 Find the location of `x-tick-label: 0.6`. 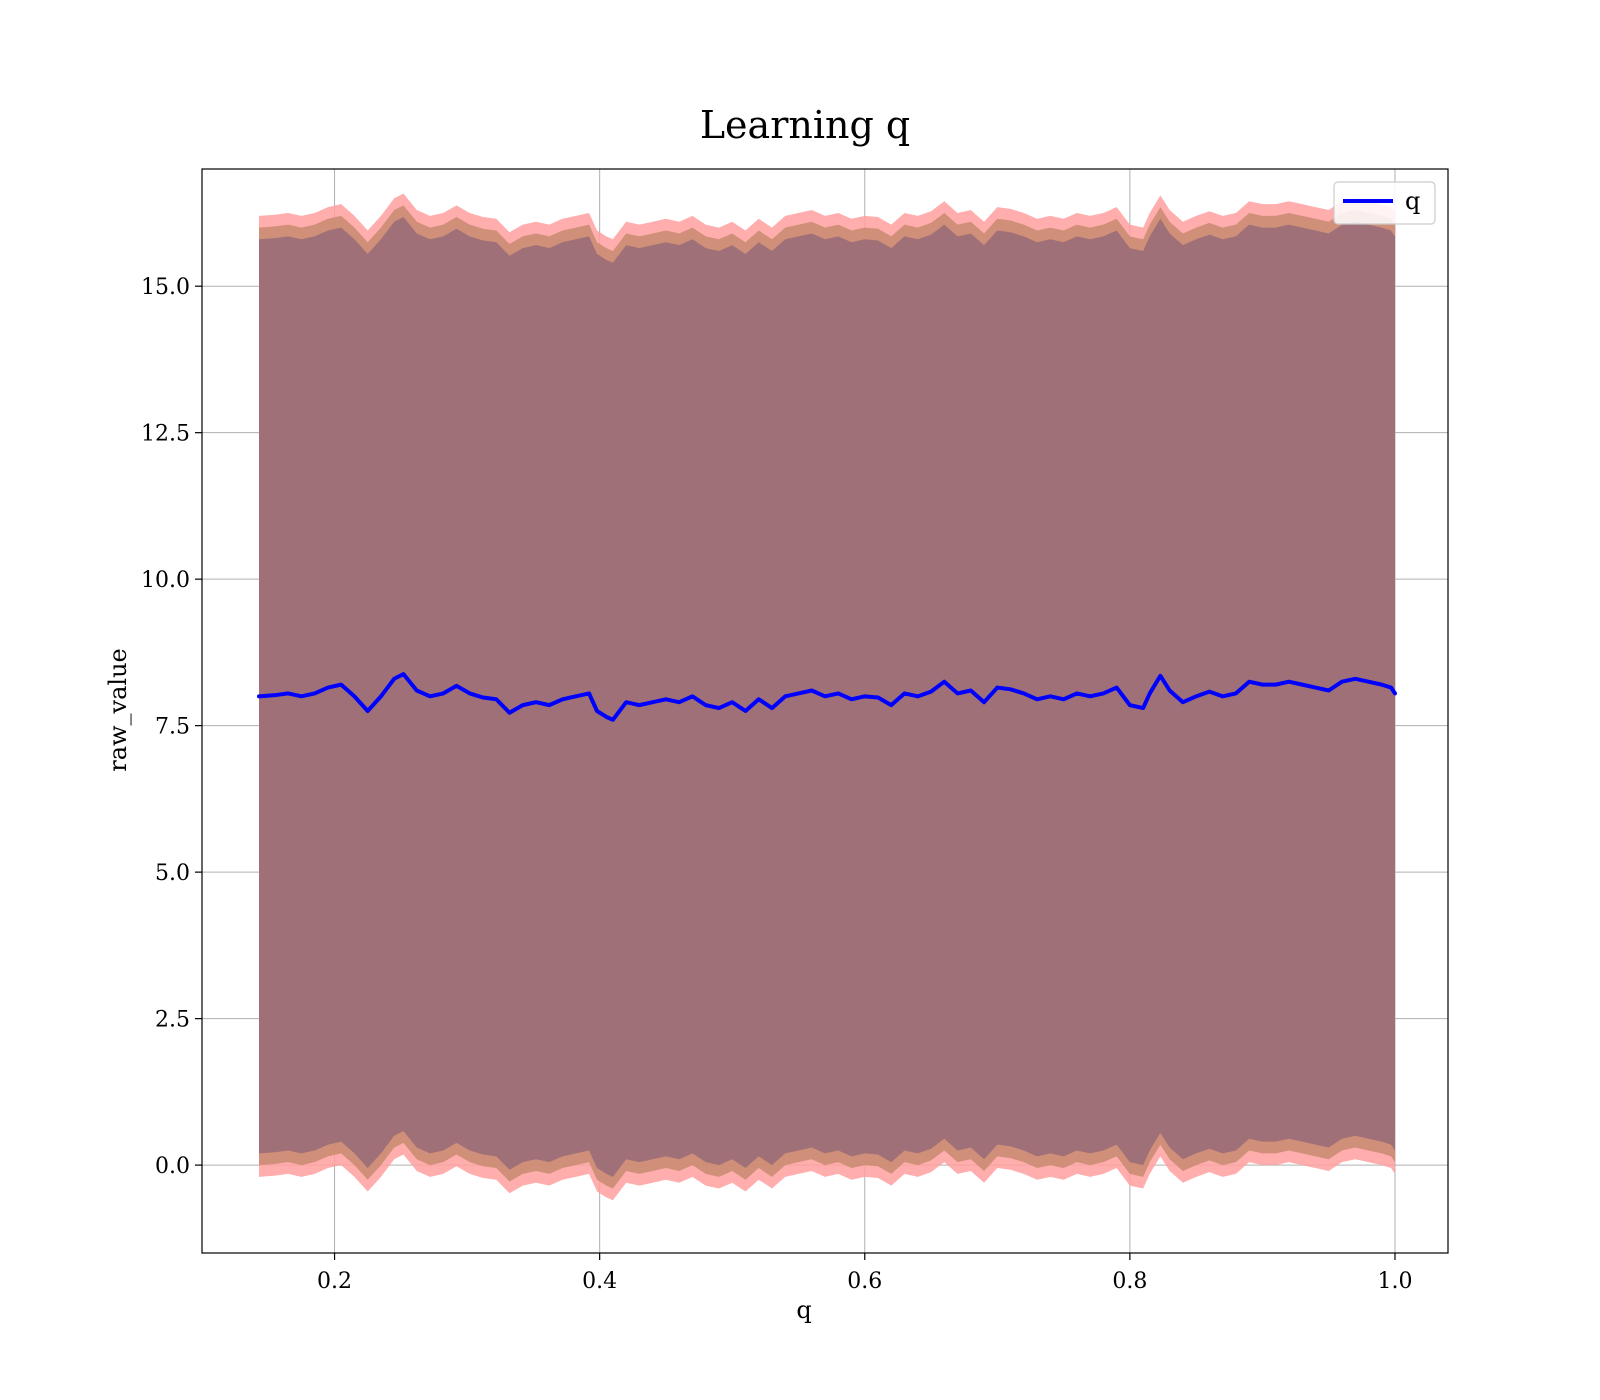

x-tick-label: 0.6 is located at coordinates (864, 1281).